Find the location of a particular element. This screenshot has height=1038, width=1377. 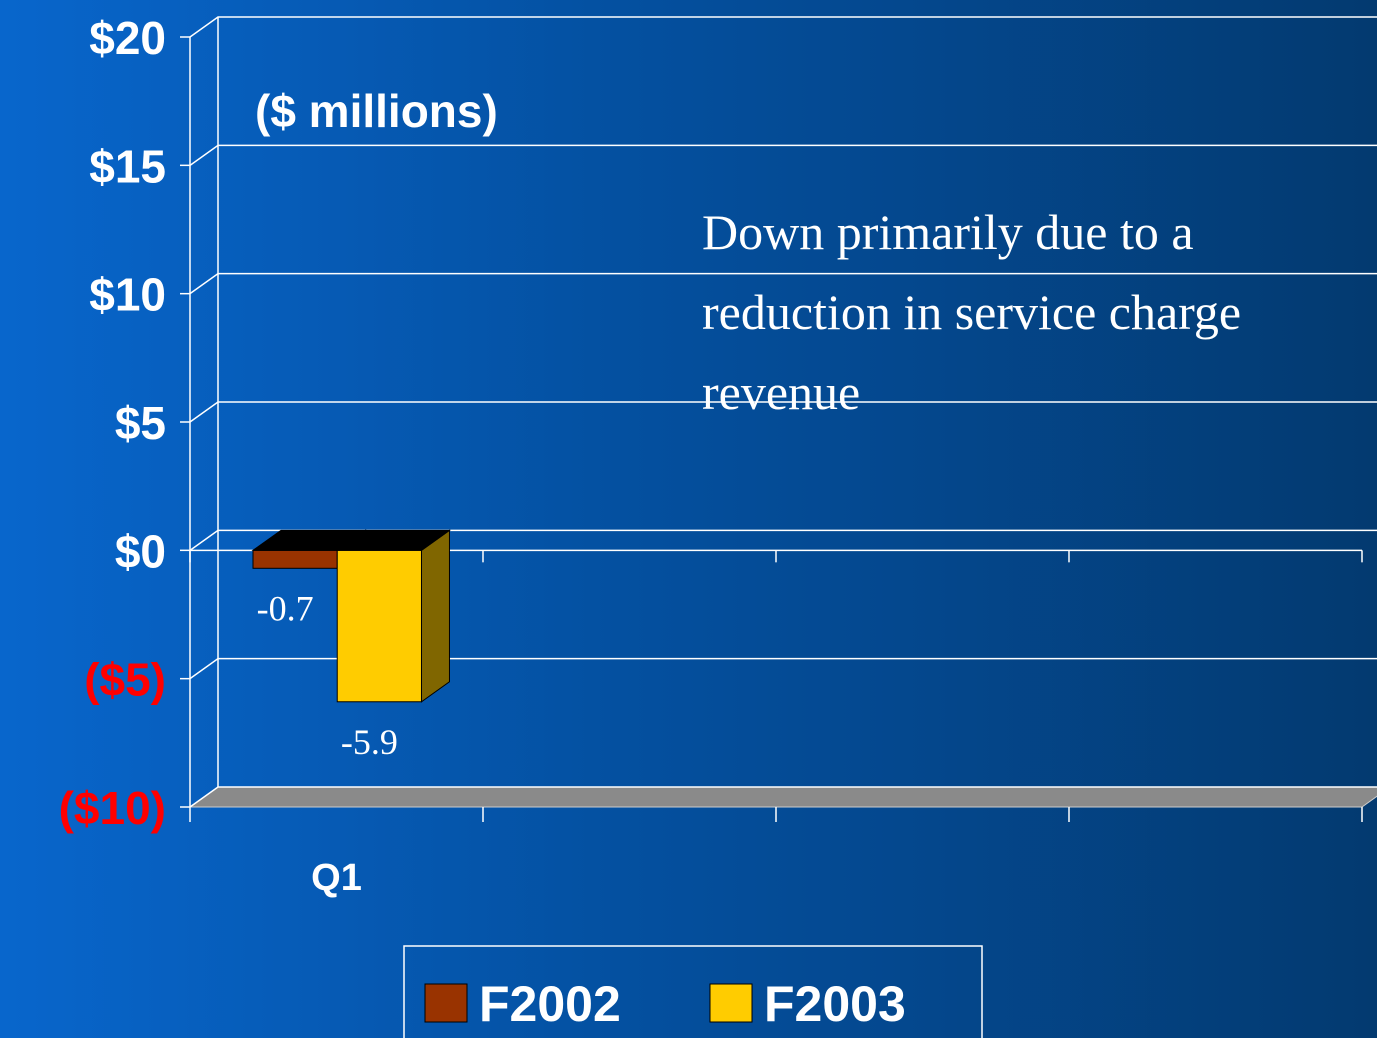

data-label: -0.7 is located at coordinates (285, 608).